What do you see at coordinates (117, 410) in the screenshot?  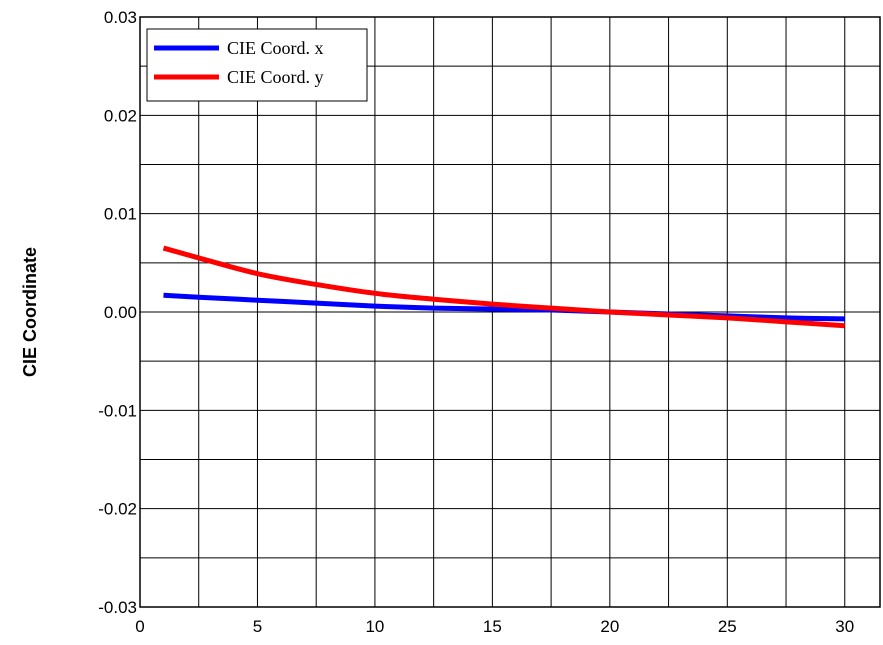 I see `y-tick-label: -0.01` at bounding box center [117, 410].